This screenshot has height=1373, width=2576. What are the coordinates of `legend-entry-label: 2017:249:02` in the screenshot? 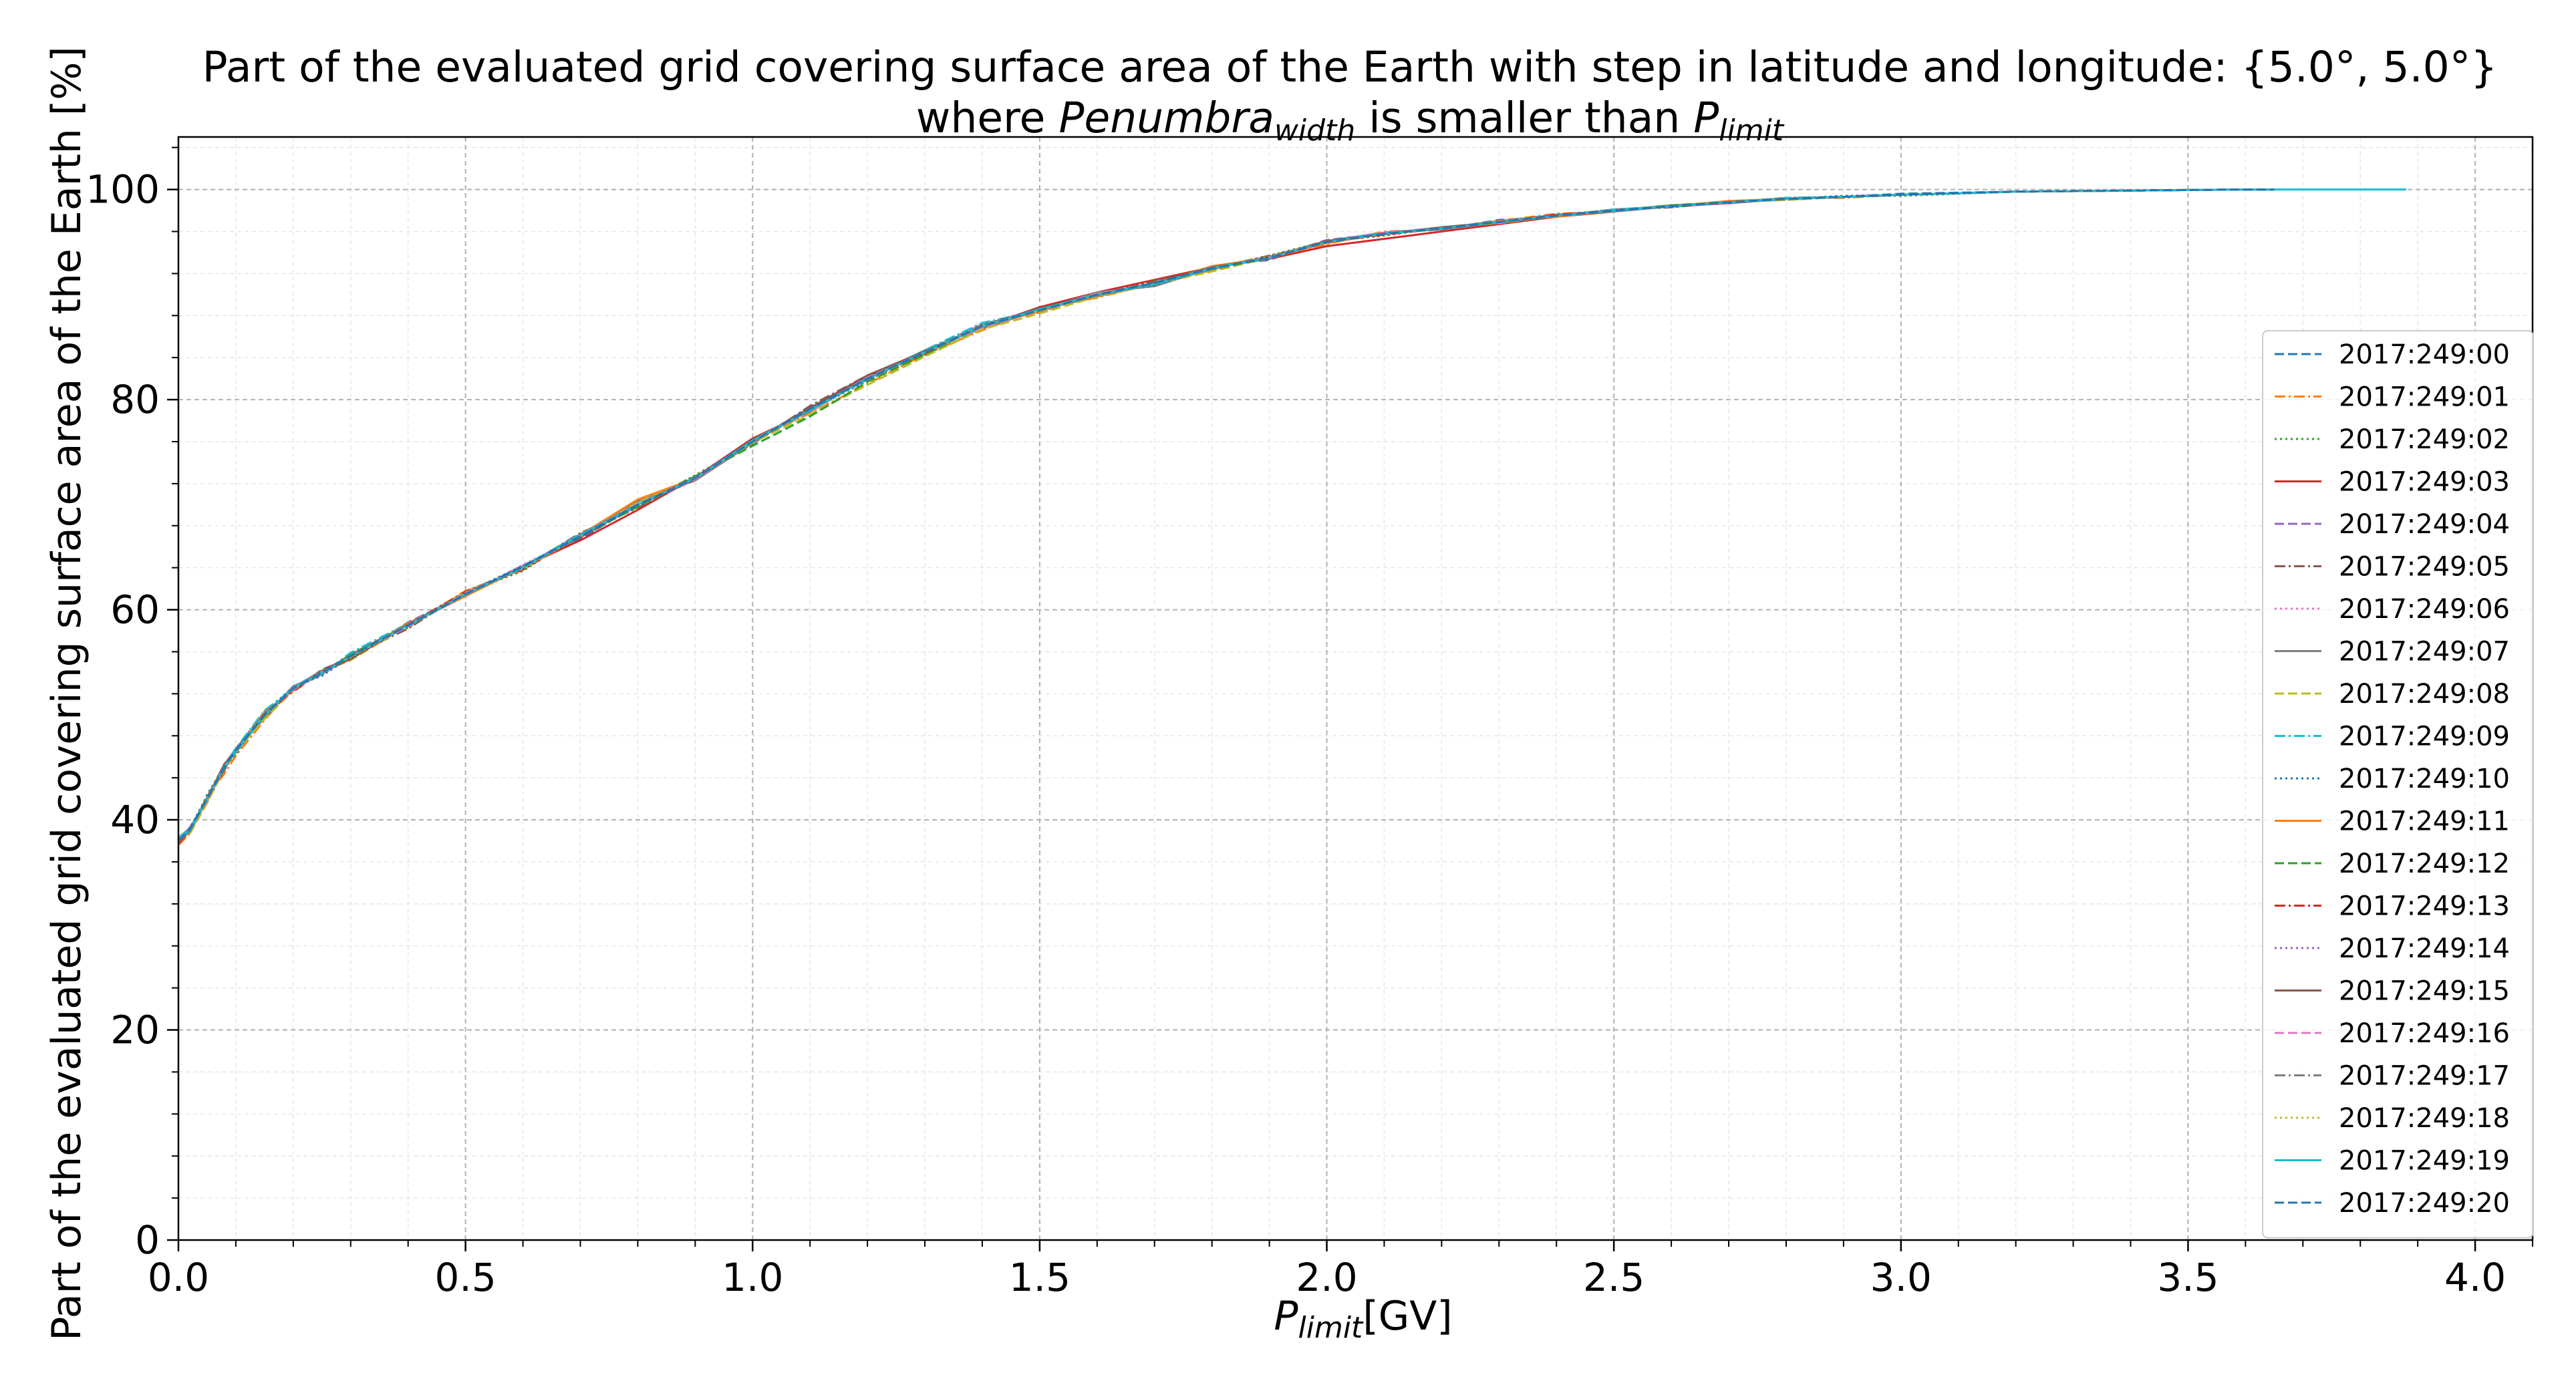 It's located at (2424, 439).